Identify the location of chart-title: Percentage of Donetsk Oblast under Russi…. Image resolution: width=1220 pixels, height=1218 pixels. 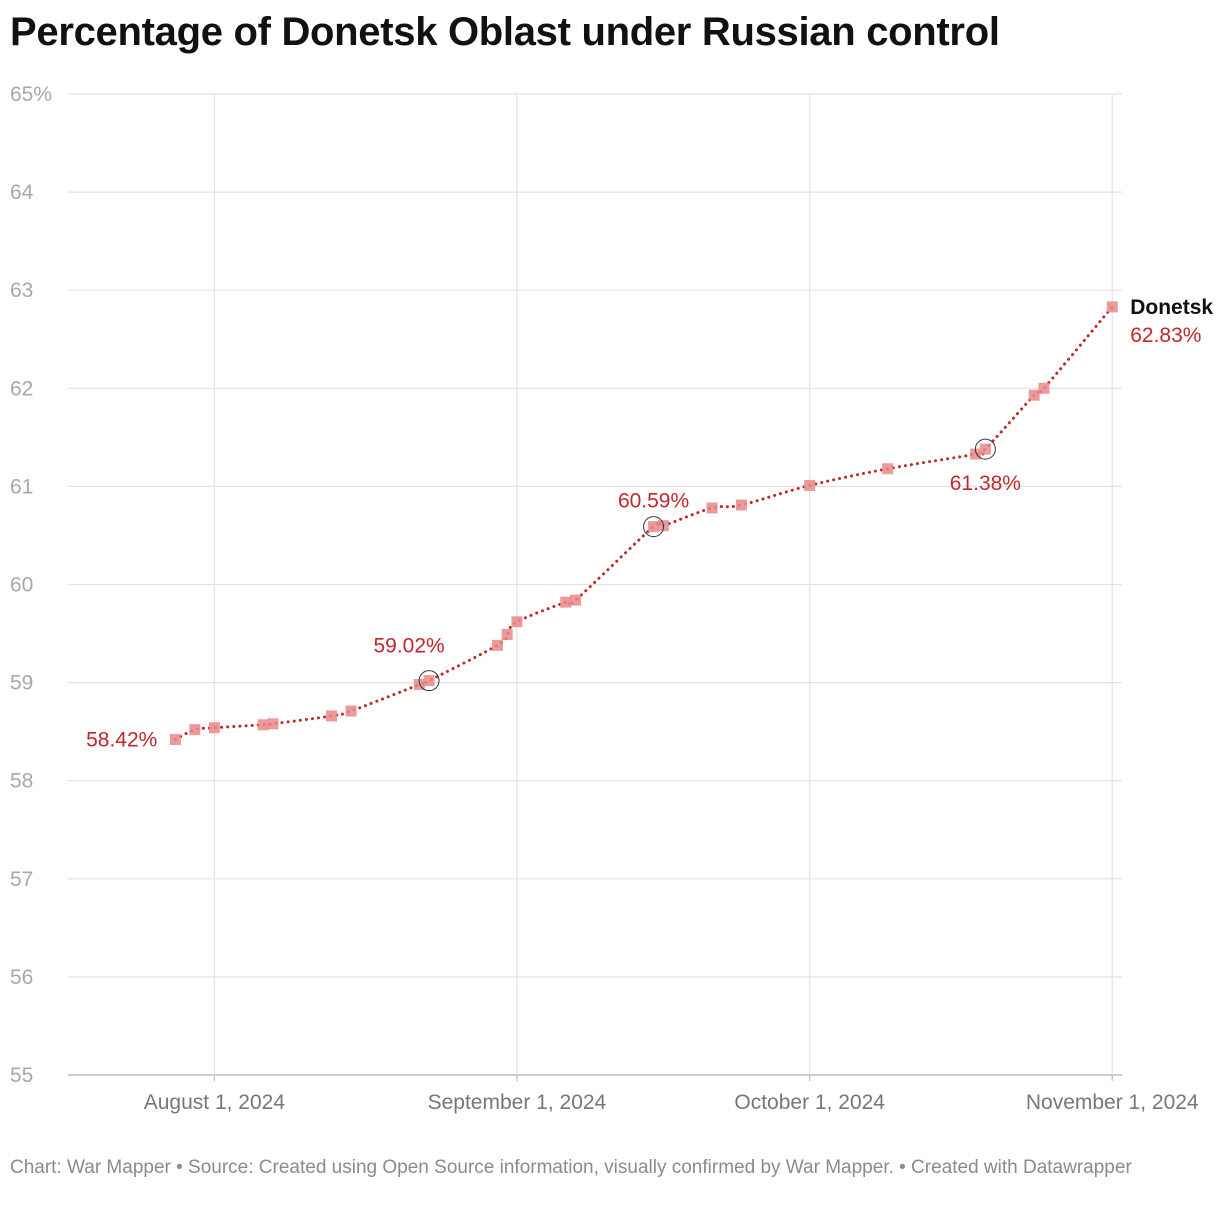
(505, 32).